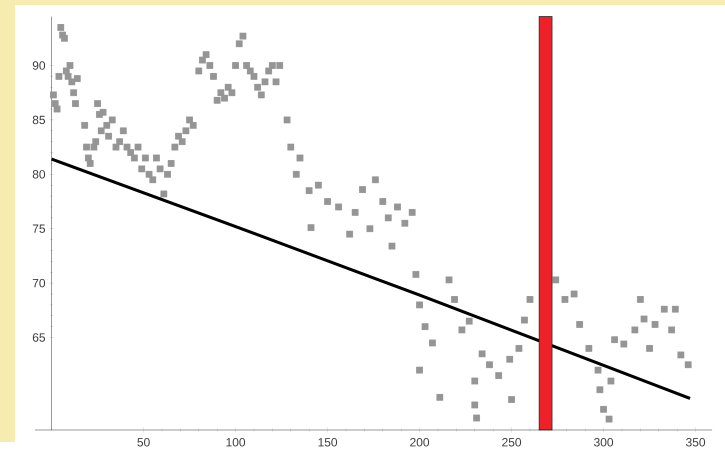 The height and width of the screenshot is (450, 725). Describe the element at coordinates (604, 442) in the screenshot. I see `x-tick-label: 300` at that location.